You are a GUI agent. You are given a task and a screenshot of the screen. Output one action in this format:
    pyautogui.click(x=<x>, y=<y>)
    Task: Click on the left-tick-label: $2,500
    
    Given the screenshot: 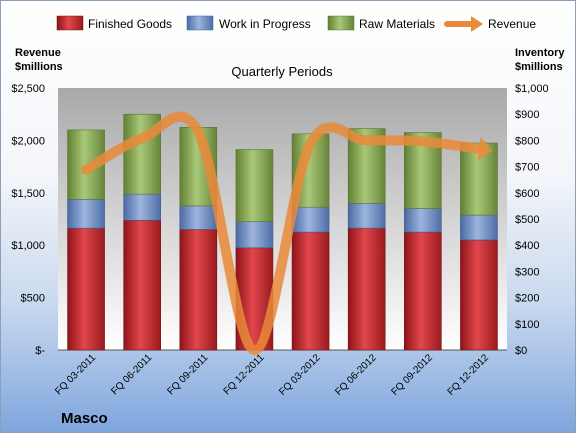 What is the action you would take?
    pyautogui.click(x=28, y=89)
    